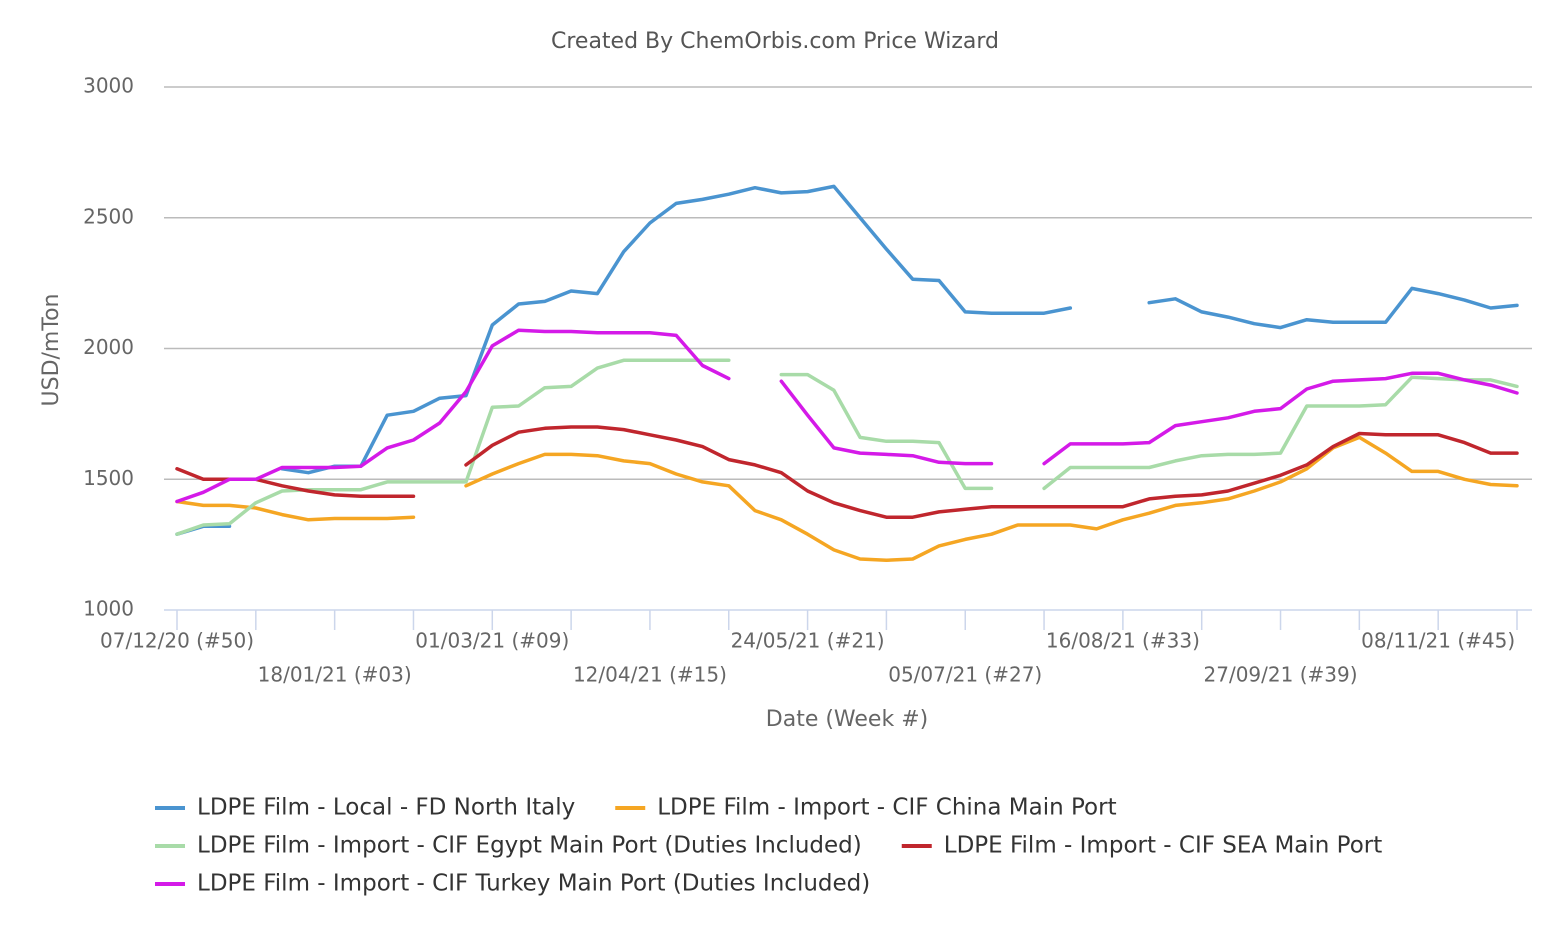  What do you see at coordinates (886, 808) in the screenshot?
I see `legend-label: LDPE Film - Import - CIF China Main Port` at bounding box center [886, 808].